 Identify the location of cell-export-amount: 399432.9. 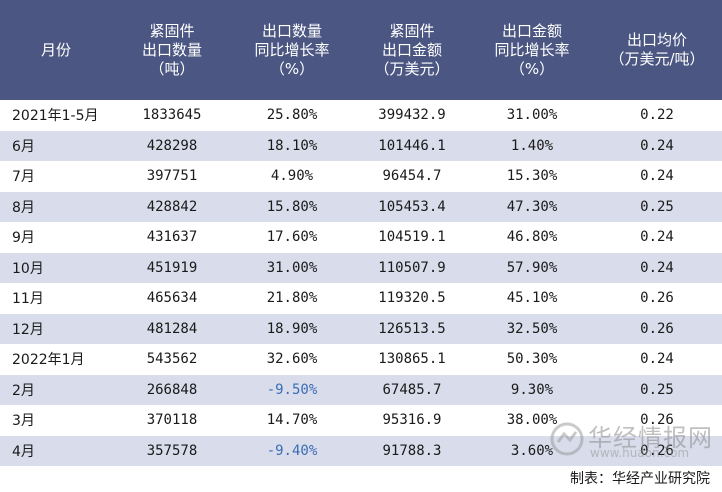
(412, 115).